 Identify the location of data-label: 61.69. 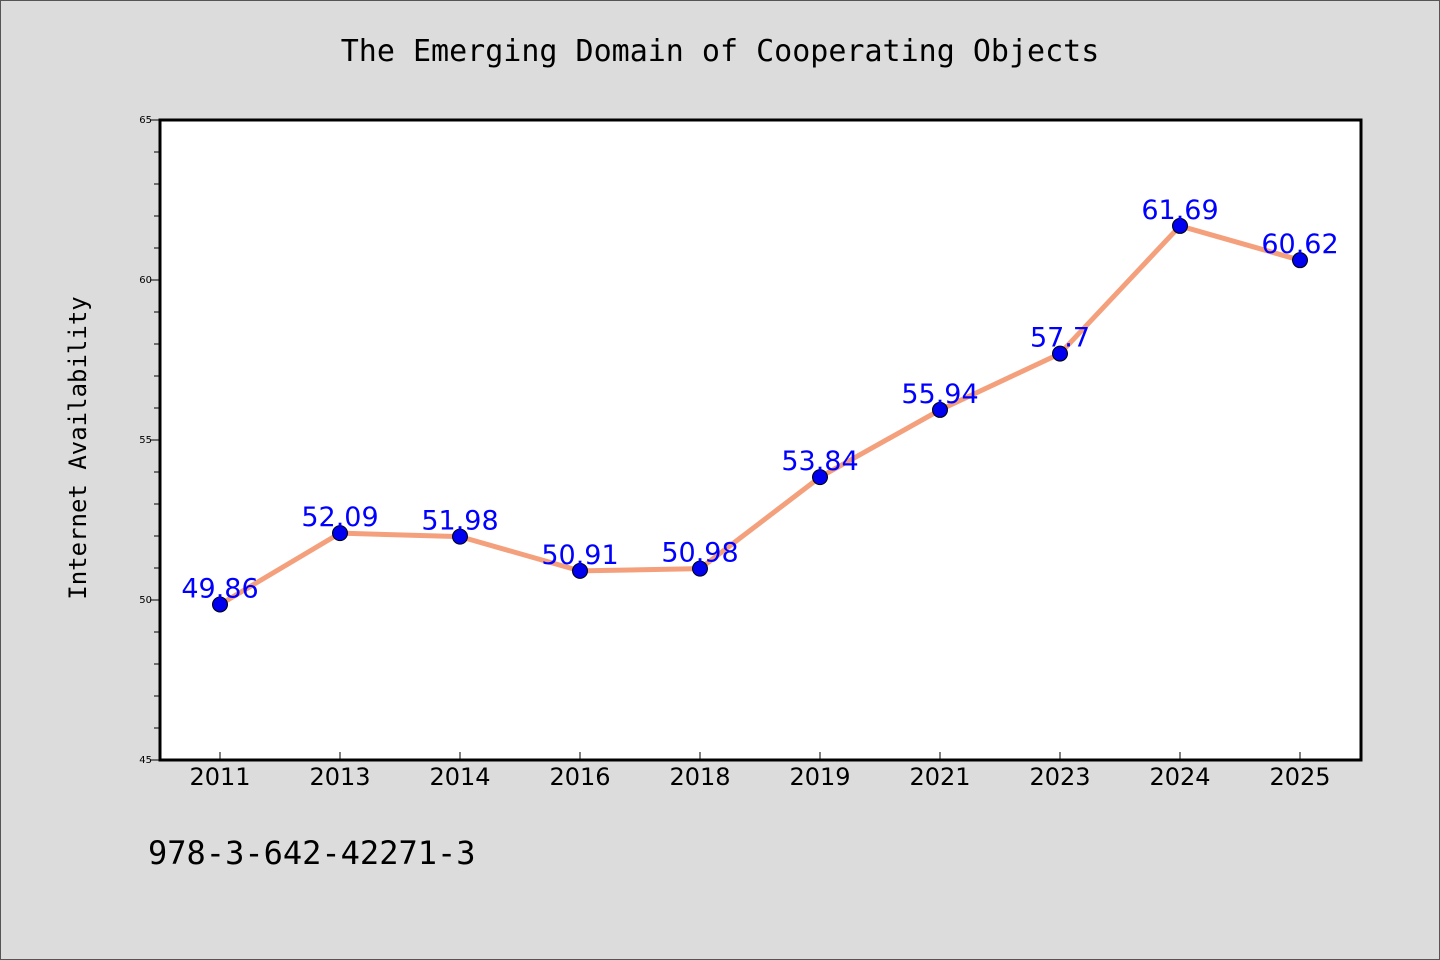
(1179, 210).